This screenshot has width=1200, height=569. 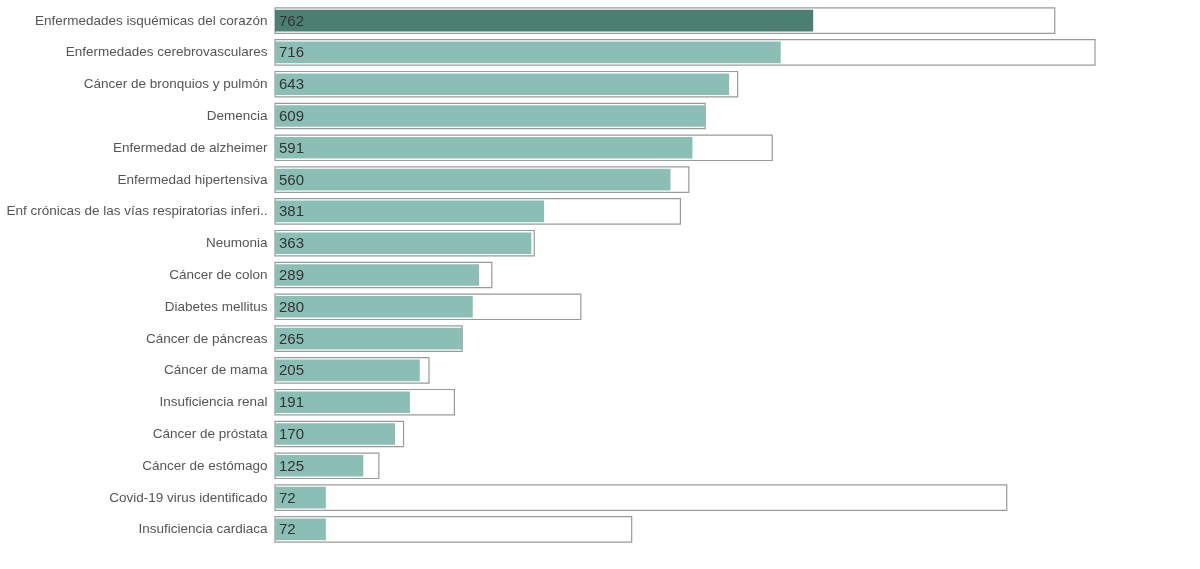 What do you see at coordinates (292, 179) in the screenshot?
I see `data-label: 560` at bounding box center [292, 179].